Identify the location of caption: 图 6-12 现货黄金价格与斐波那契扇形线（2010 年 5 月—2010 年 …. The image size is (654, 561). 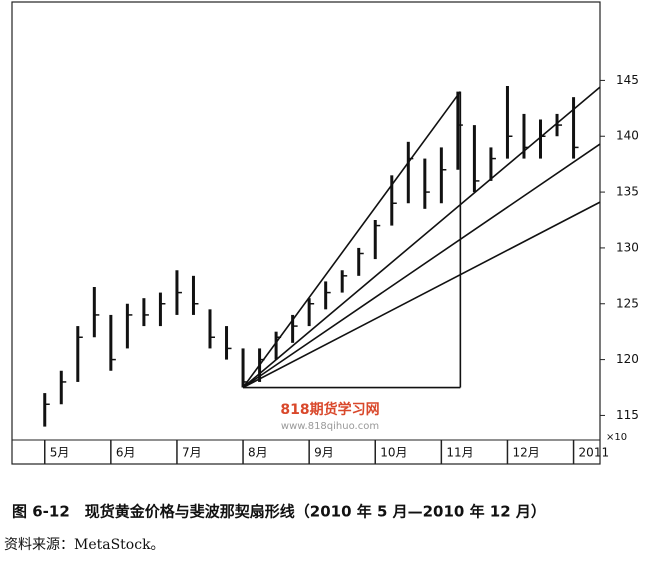
(279, 512).